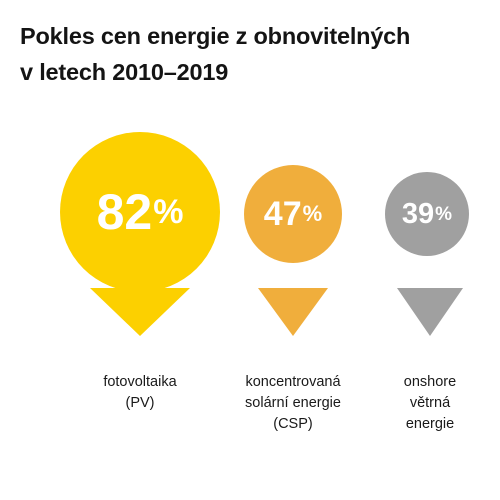 The image size is (500, 500). What do you see at coordinates (293, 312) in the screenshot?
I see `csp-down-triangle` at bounding box center [293, 312].